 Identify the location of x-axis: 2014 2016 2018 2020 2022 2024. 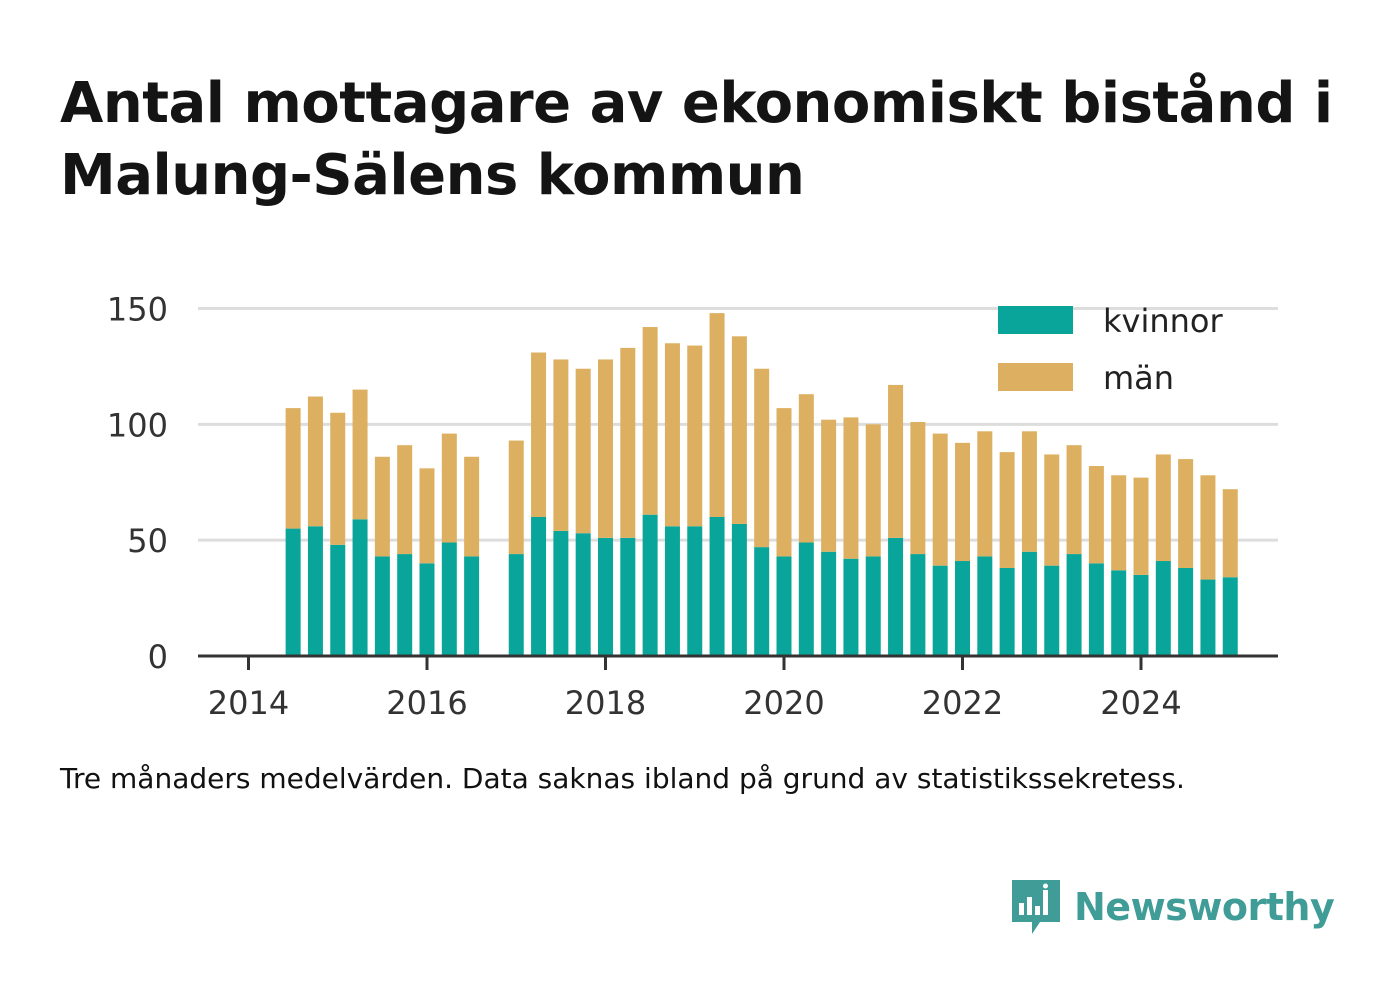
(738, 688).